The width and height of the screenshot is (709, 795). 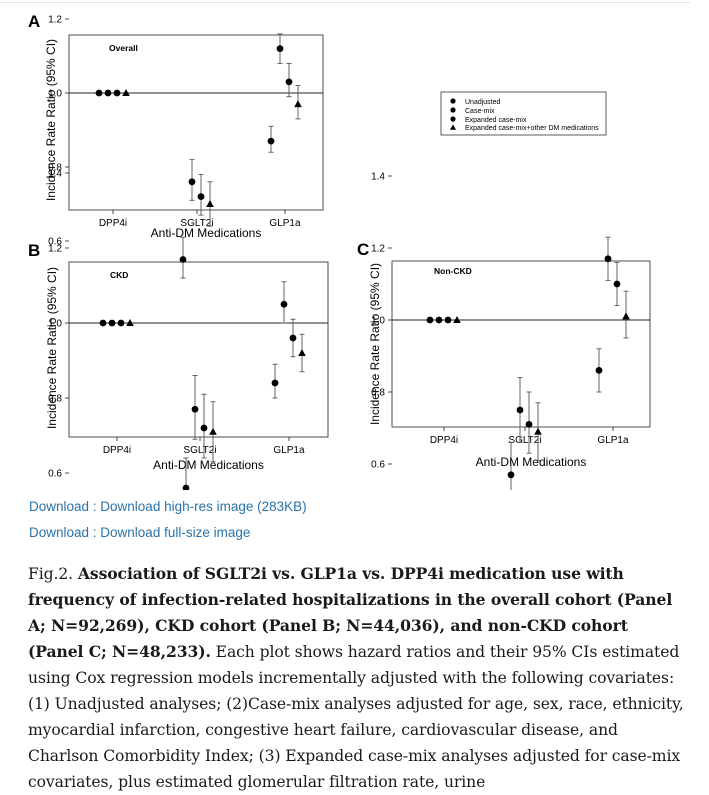 What do you see at coordinates (532, 128) in the screenshot?
I see `legend-label-expanded-other: Expanded case-mix+other DM medications` at bounding box center [532, 128].